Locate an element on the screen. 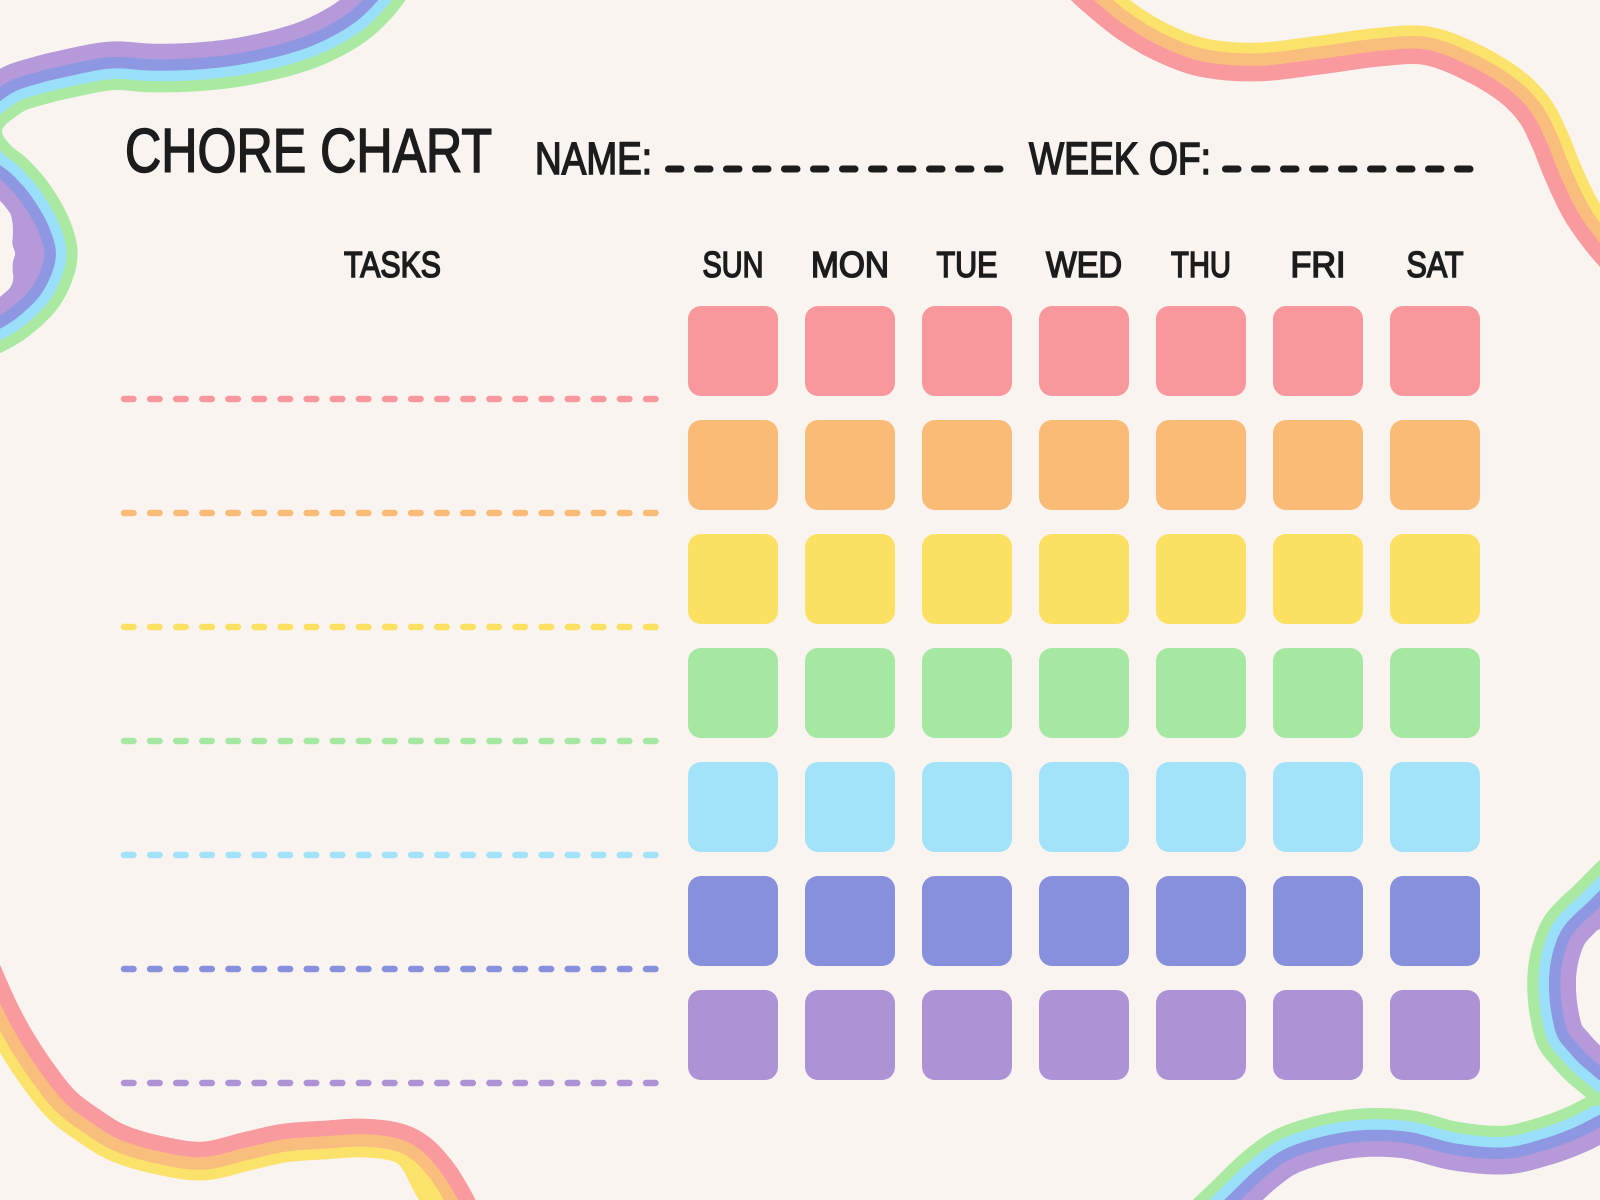 The width and height of the screenshot is (1600, 1200). svg-text: CHORE CHART is located at coordinates (308, 151).